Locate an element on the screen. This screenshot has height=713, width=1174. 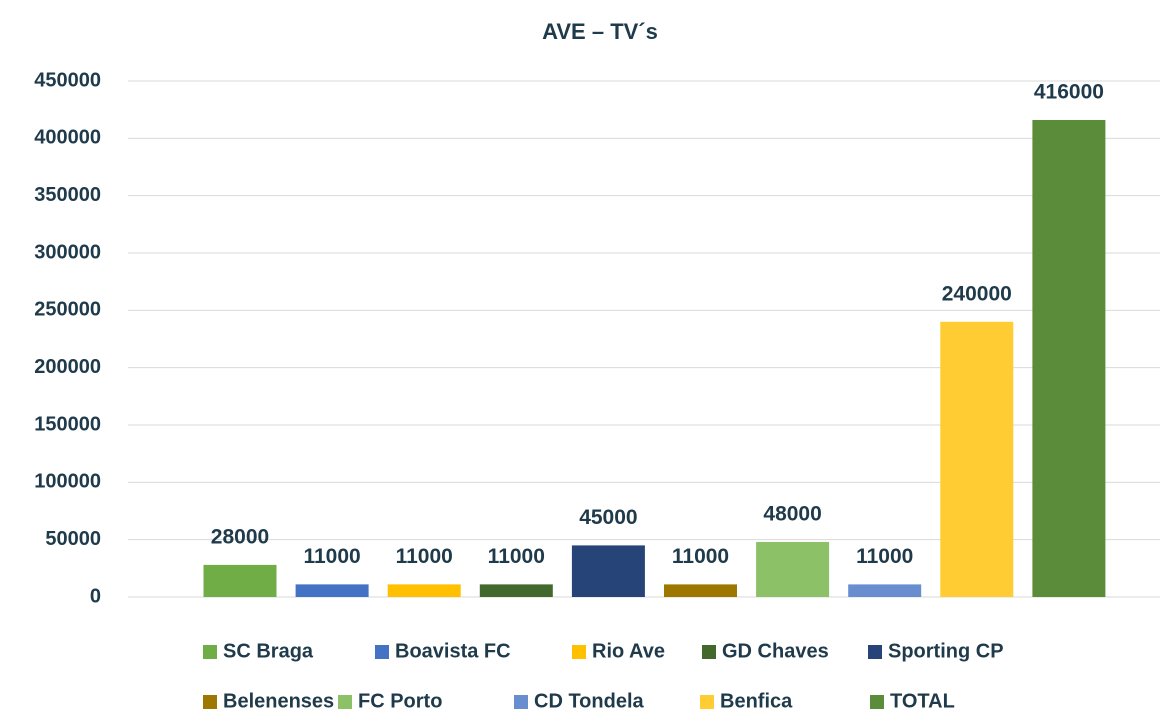
y-tick-label: 350000 is located at coordinates (67, 195).